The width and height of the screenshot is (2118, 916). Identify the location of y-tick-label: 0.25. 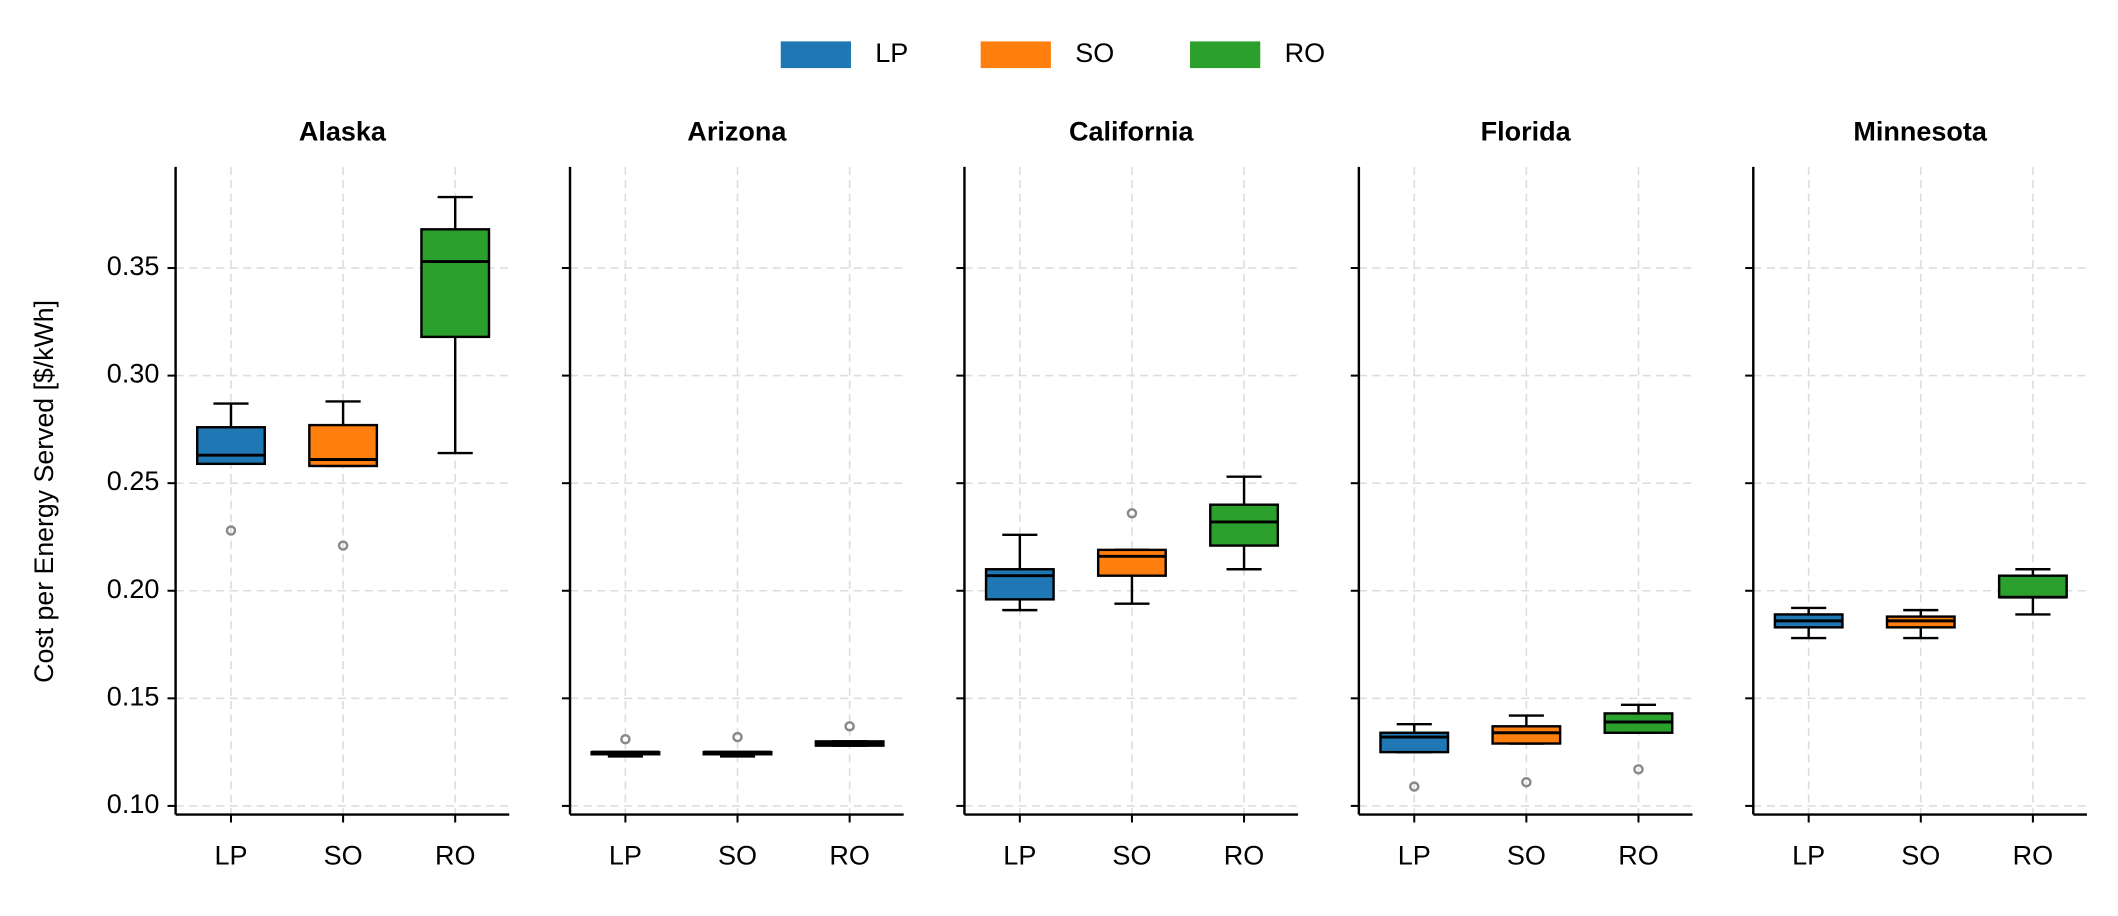
(133, 481).